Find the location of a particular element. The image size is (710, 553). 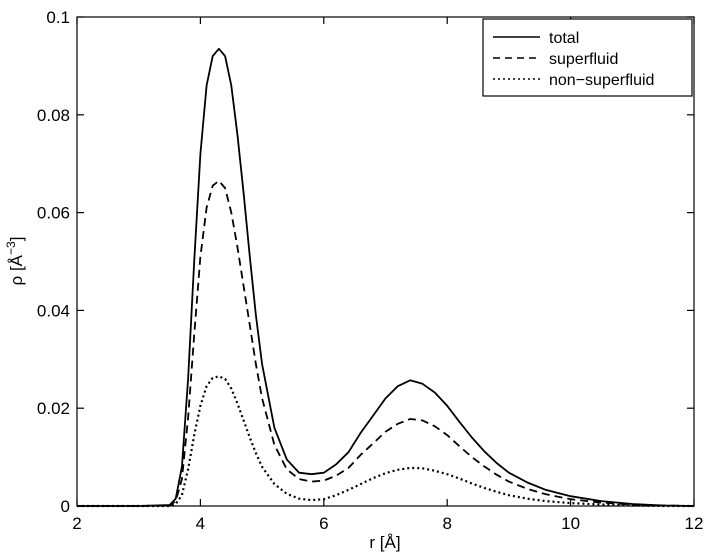

y-tick-label: 0.04 is located at coordinates (53, 310).